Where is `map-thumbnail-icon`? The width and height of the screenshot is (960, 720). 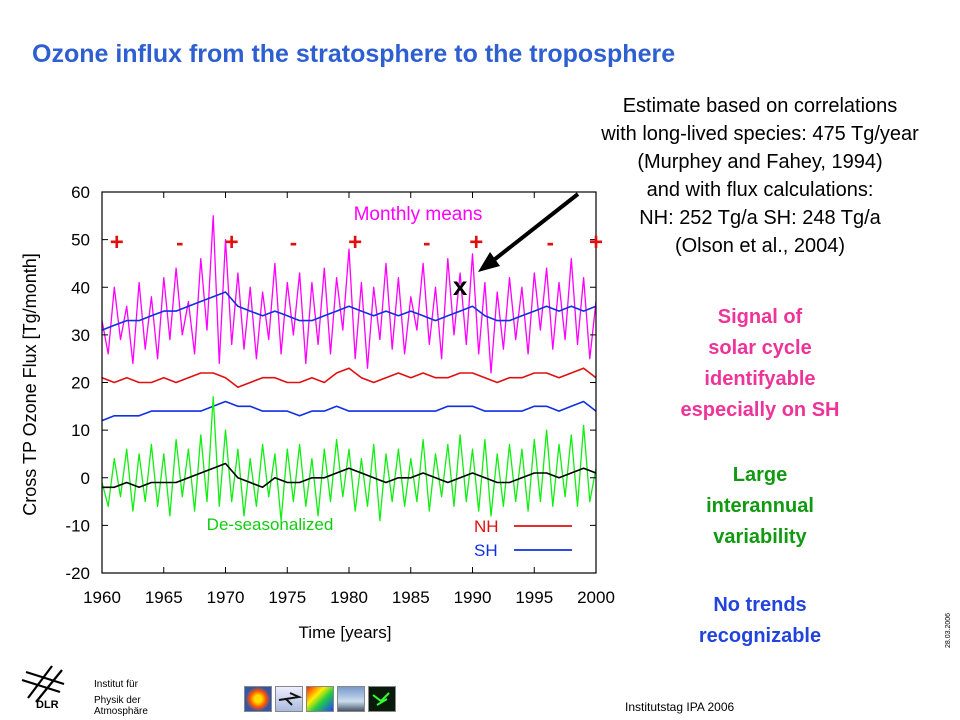
map-thumbnail-icon is located at coordinates (320, 699).